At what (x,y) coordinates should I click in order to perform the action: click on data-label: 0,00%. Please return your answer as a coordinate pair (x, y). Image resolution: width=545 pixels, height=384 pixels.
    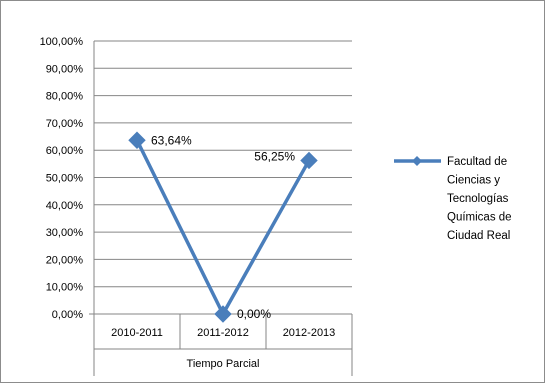
    Looking at the image, I should click on (254, 314).